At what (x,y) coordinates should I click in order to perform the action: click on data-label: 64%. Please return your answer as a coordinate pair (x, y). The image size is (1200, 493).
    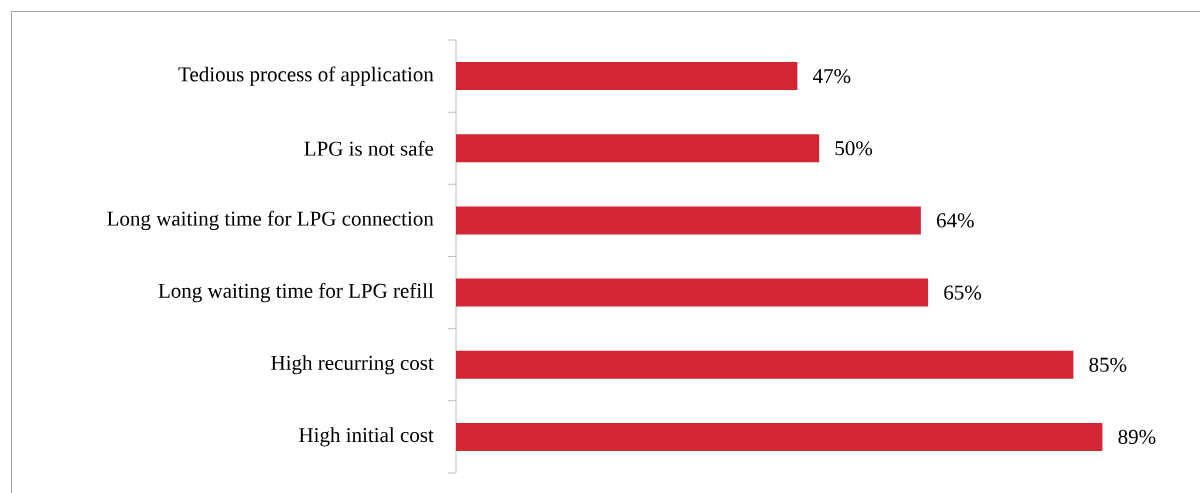
    Looking at the image, I should click on (955, 220).